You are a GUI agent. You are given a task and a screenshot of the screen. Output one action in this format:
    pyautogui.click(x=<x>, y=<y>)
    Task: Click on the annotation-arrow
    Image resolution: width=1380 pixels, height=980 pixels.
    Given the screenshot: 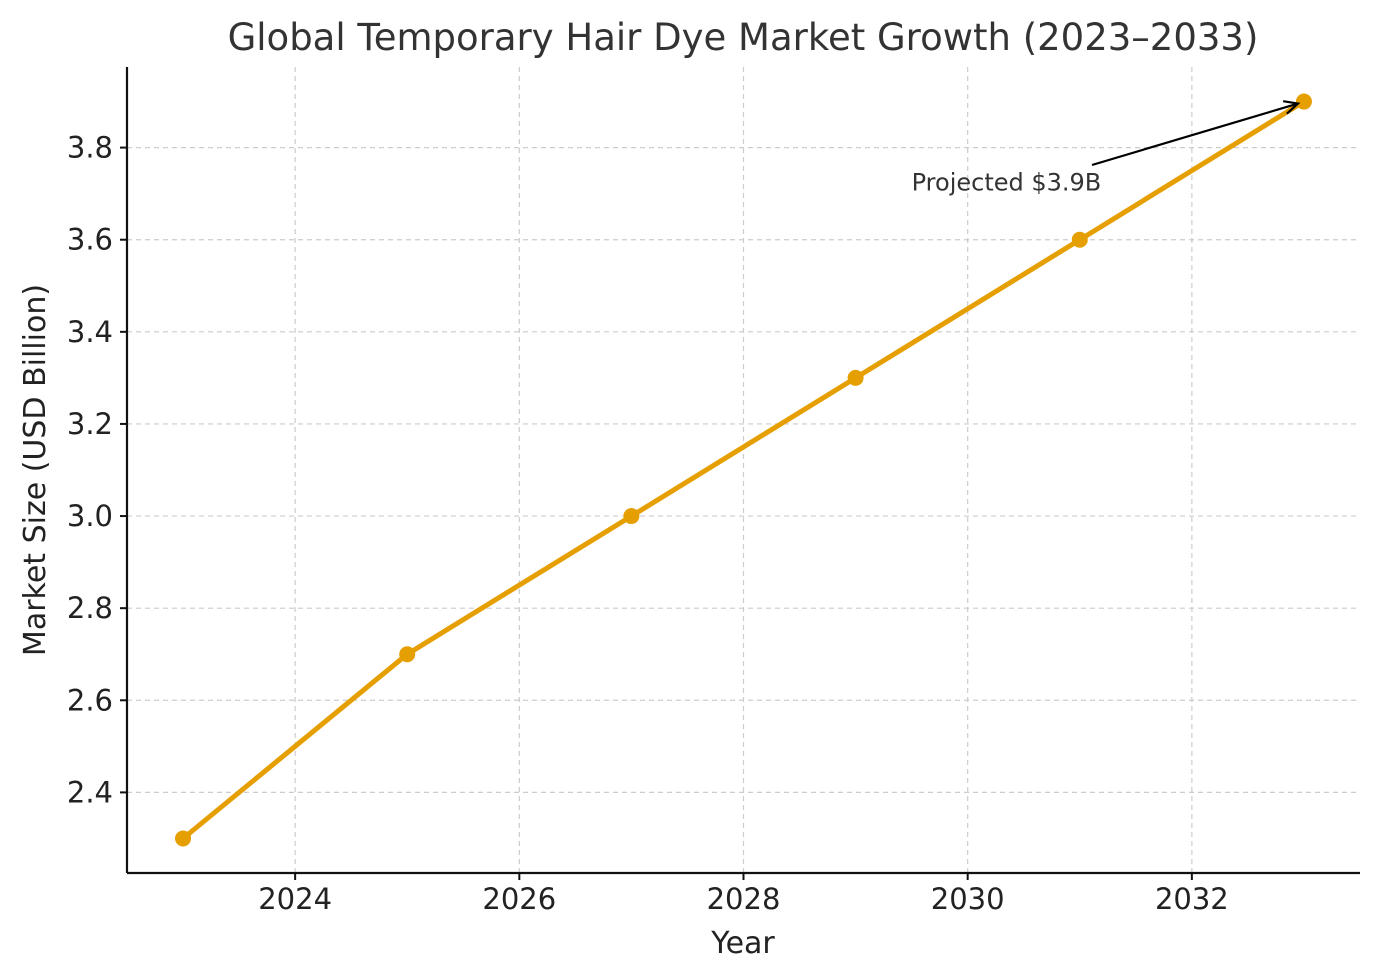 What is the action you would take?
    pyautogui.click(x=1195, y=134)
    